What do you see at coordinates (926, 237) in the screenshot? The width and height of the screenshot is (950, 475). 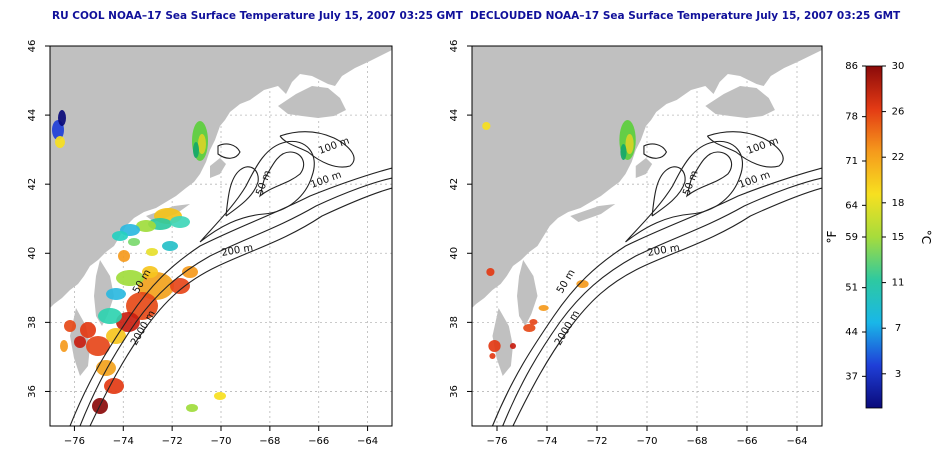 I see `celsius-unit-label: °C` at bounding box center [926, 237].